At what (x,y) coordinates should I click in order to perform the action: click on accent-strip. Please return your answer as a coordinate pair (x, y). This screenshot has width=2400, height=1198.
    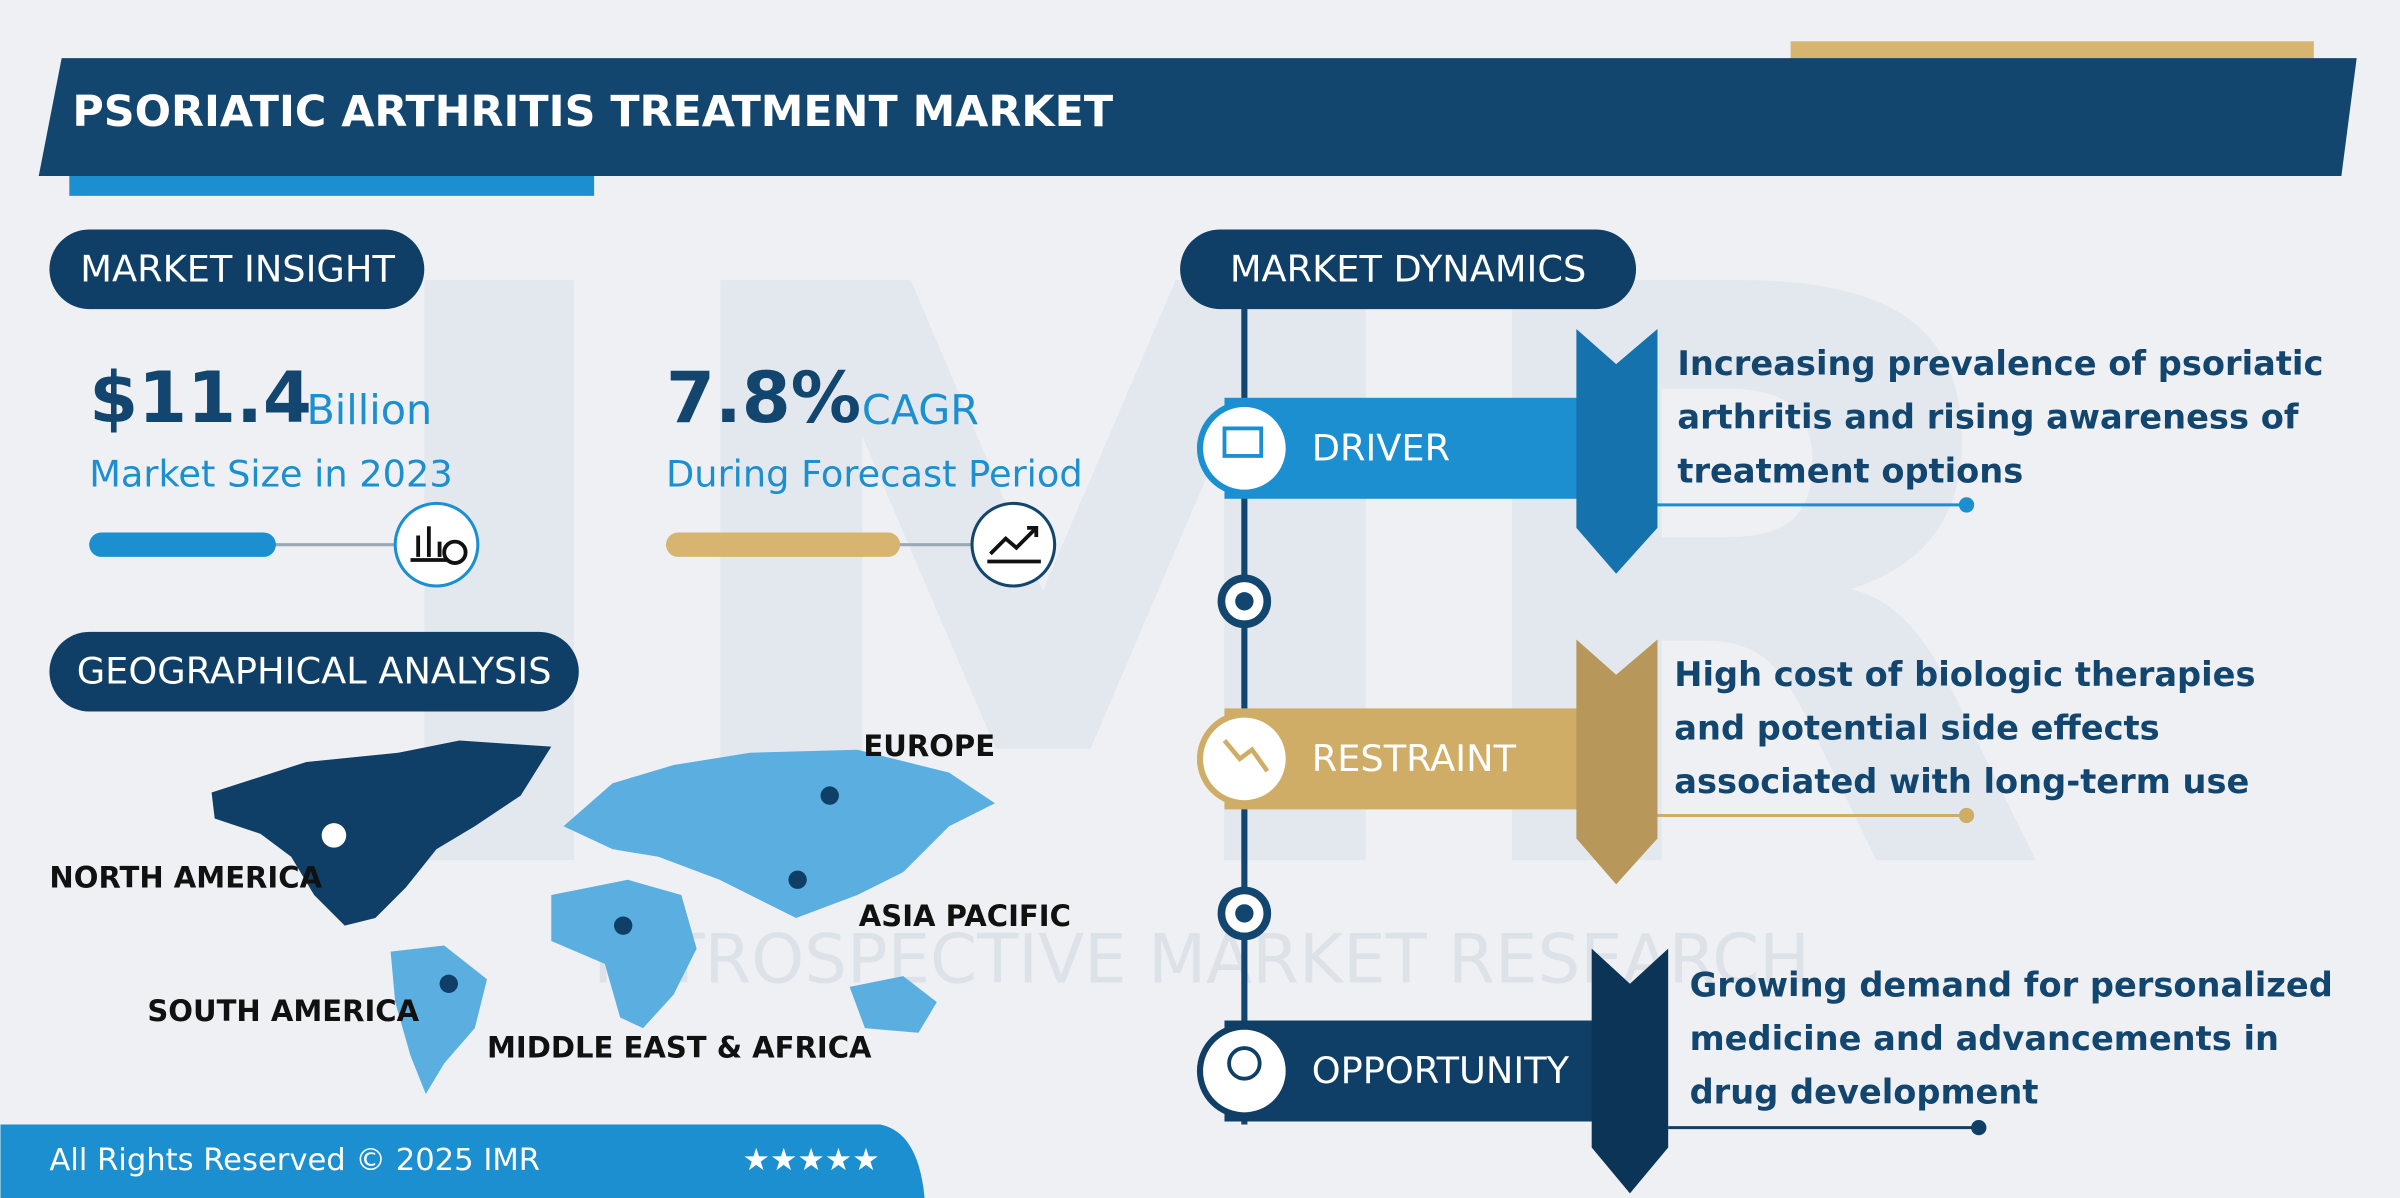
    Looking at the image, I should click on (2052, 50).